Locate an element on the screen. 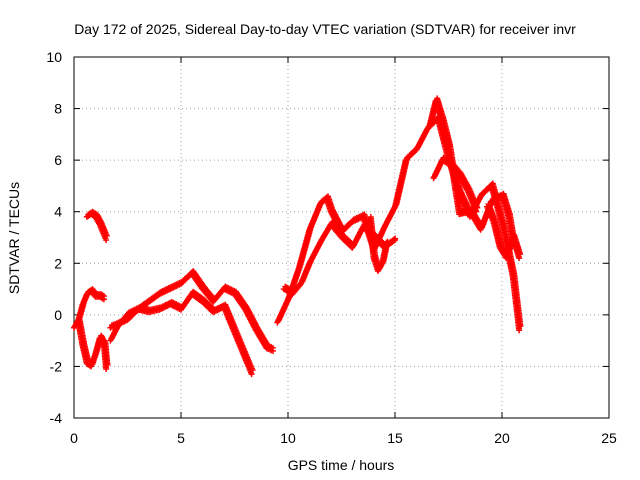  y-tick-label: 10 is located at coordinates (54, 57).